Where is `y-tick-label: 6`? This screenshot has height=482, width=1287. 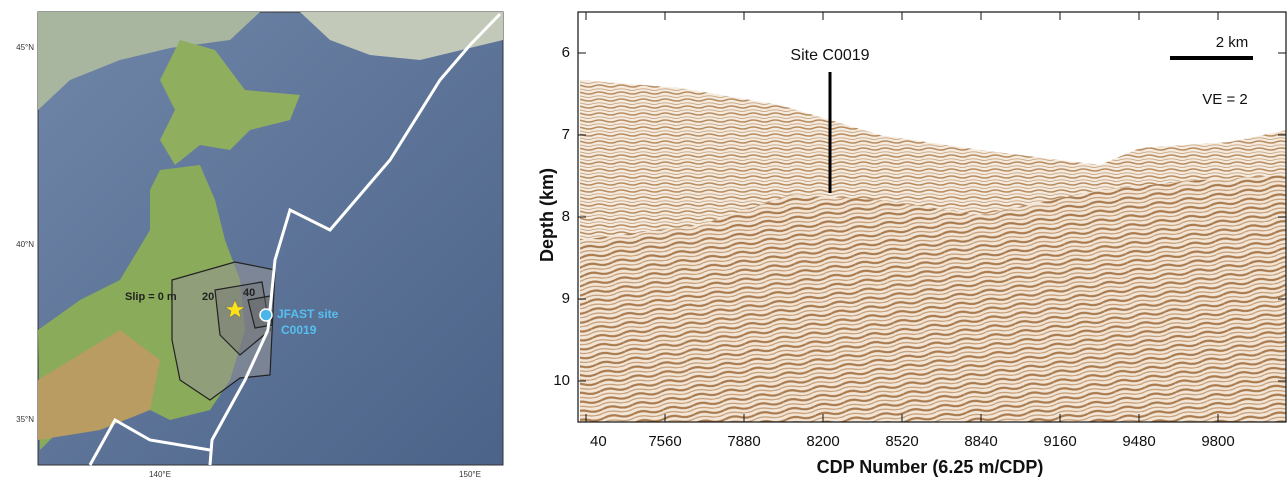 y-tick-label: 6 is located at coordinates (566, 52).